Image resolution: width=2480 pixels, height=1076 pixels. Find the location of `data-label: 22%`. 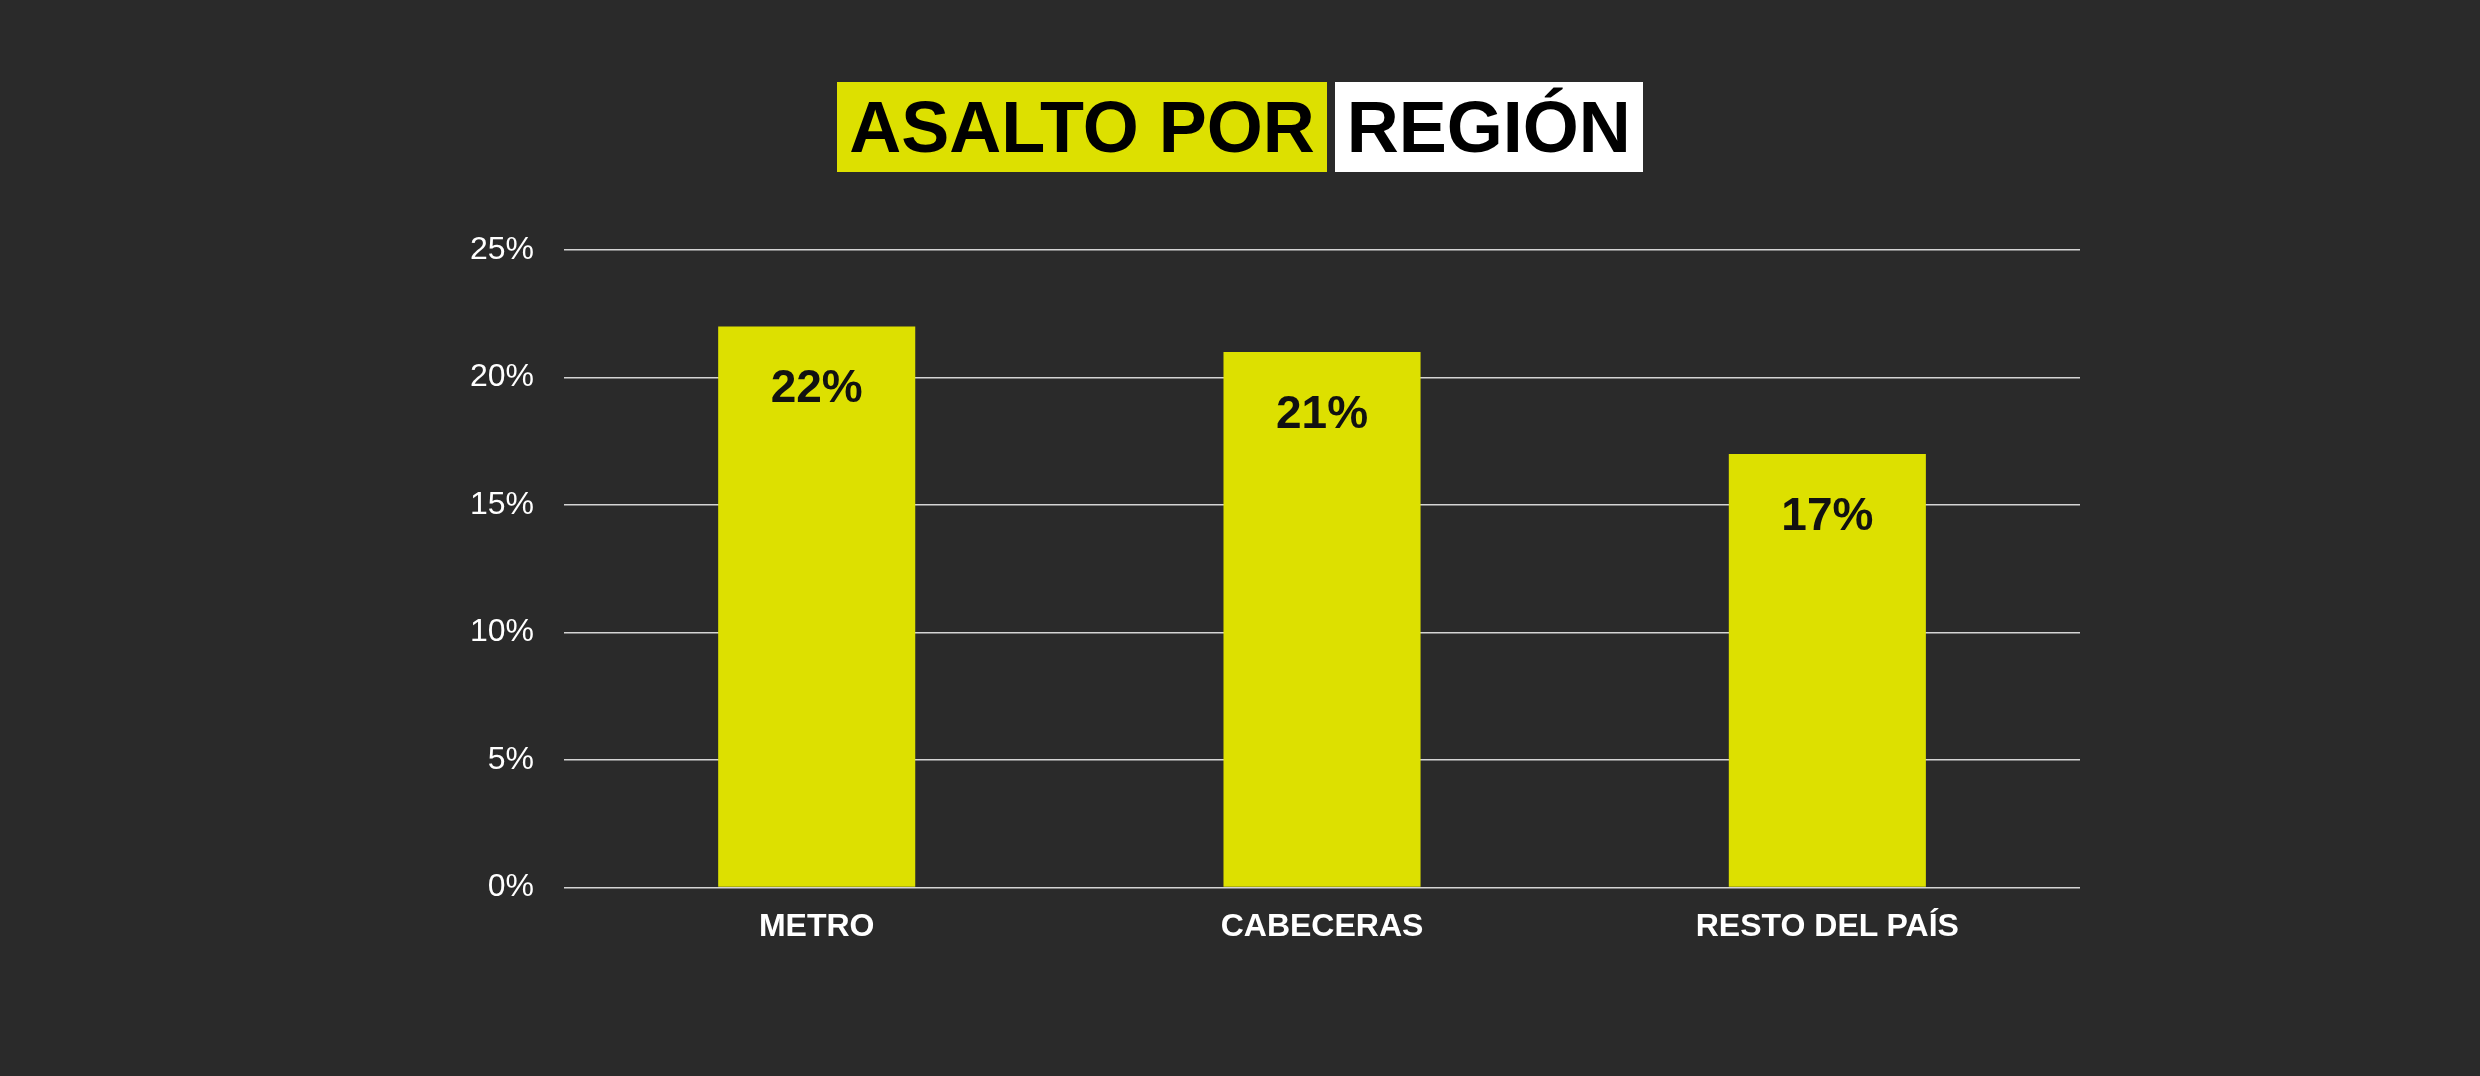

data-label: 22% is located at coordinates (816, 386).